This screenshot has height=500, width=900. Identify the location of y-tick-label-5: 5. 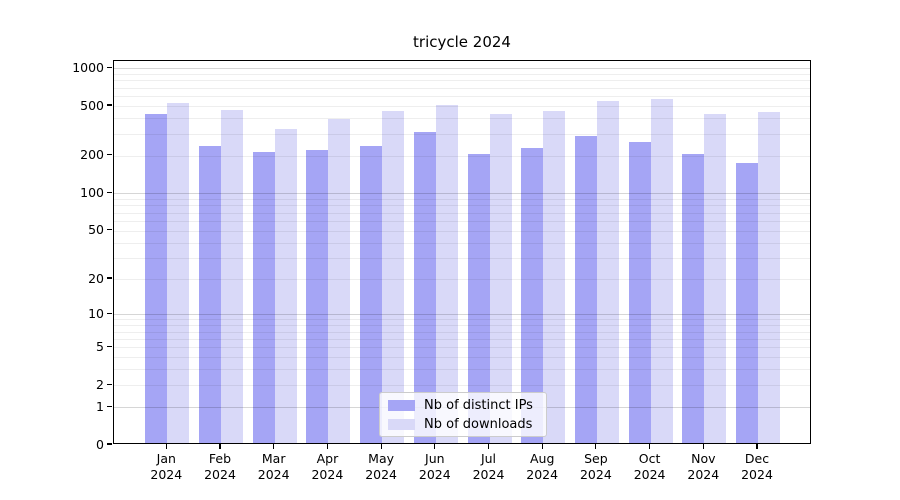
(100, 346).